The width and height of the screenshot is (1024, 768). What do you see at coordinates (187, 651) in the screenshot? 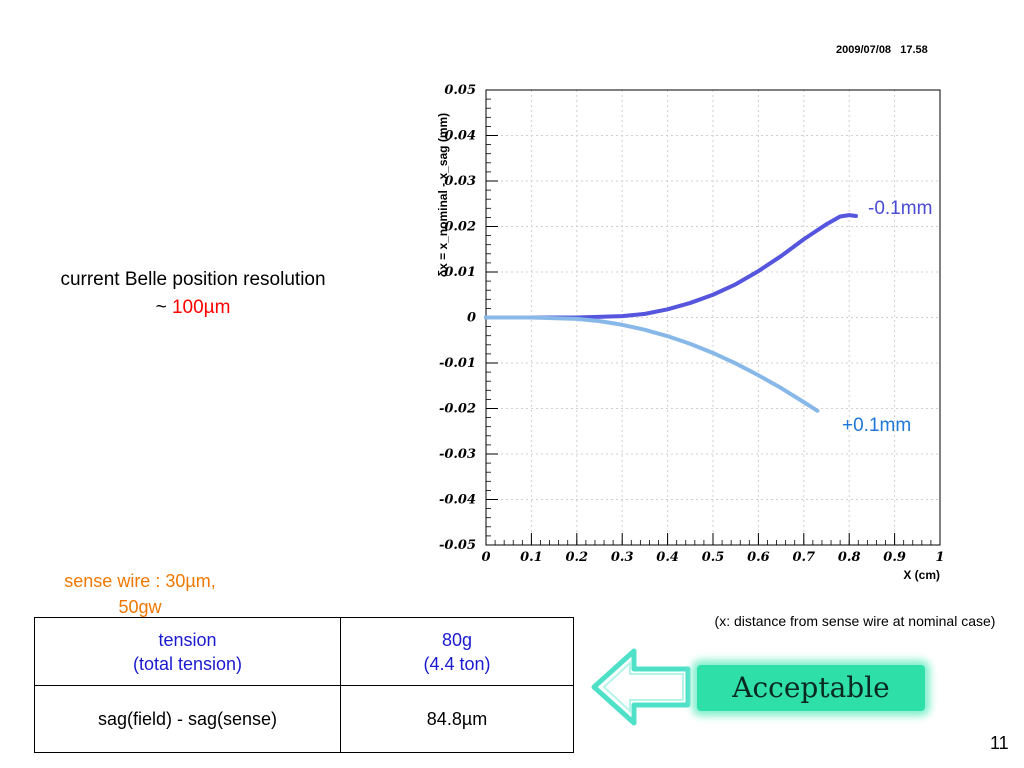
I see `tension-label-cell: tension (total tension)` at bounding box center [187, 651].